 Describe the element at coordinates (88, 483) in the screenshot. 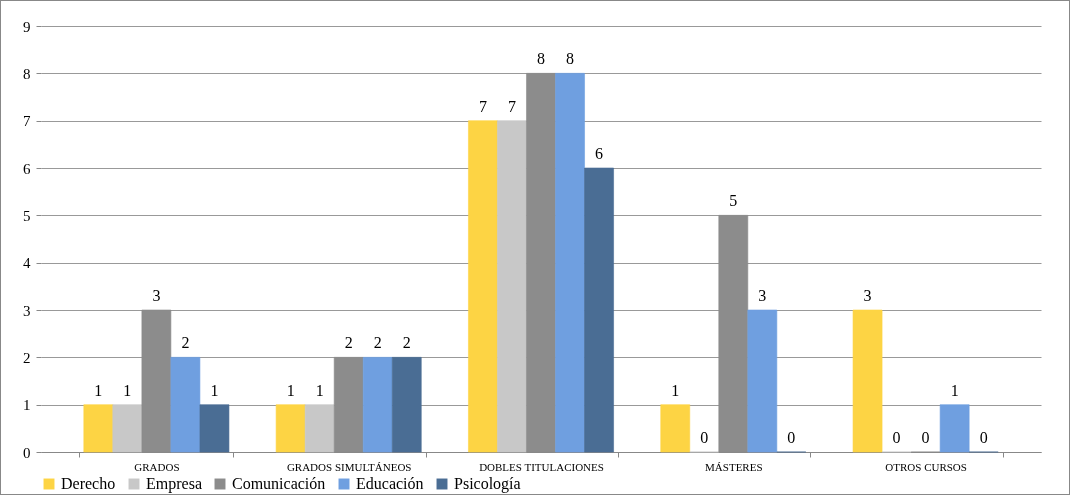

I see `legend-label: Derecho` at that location.